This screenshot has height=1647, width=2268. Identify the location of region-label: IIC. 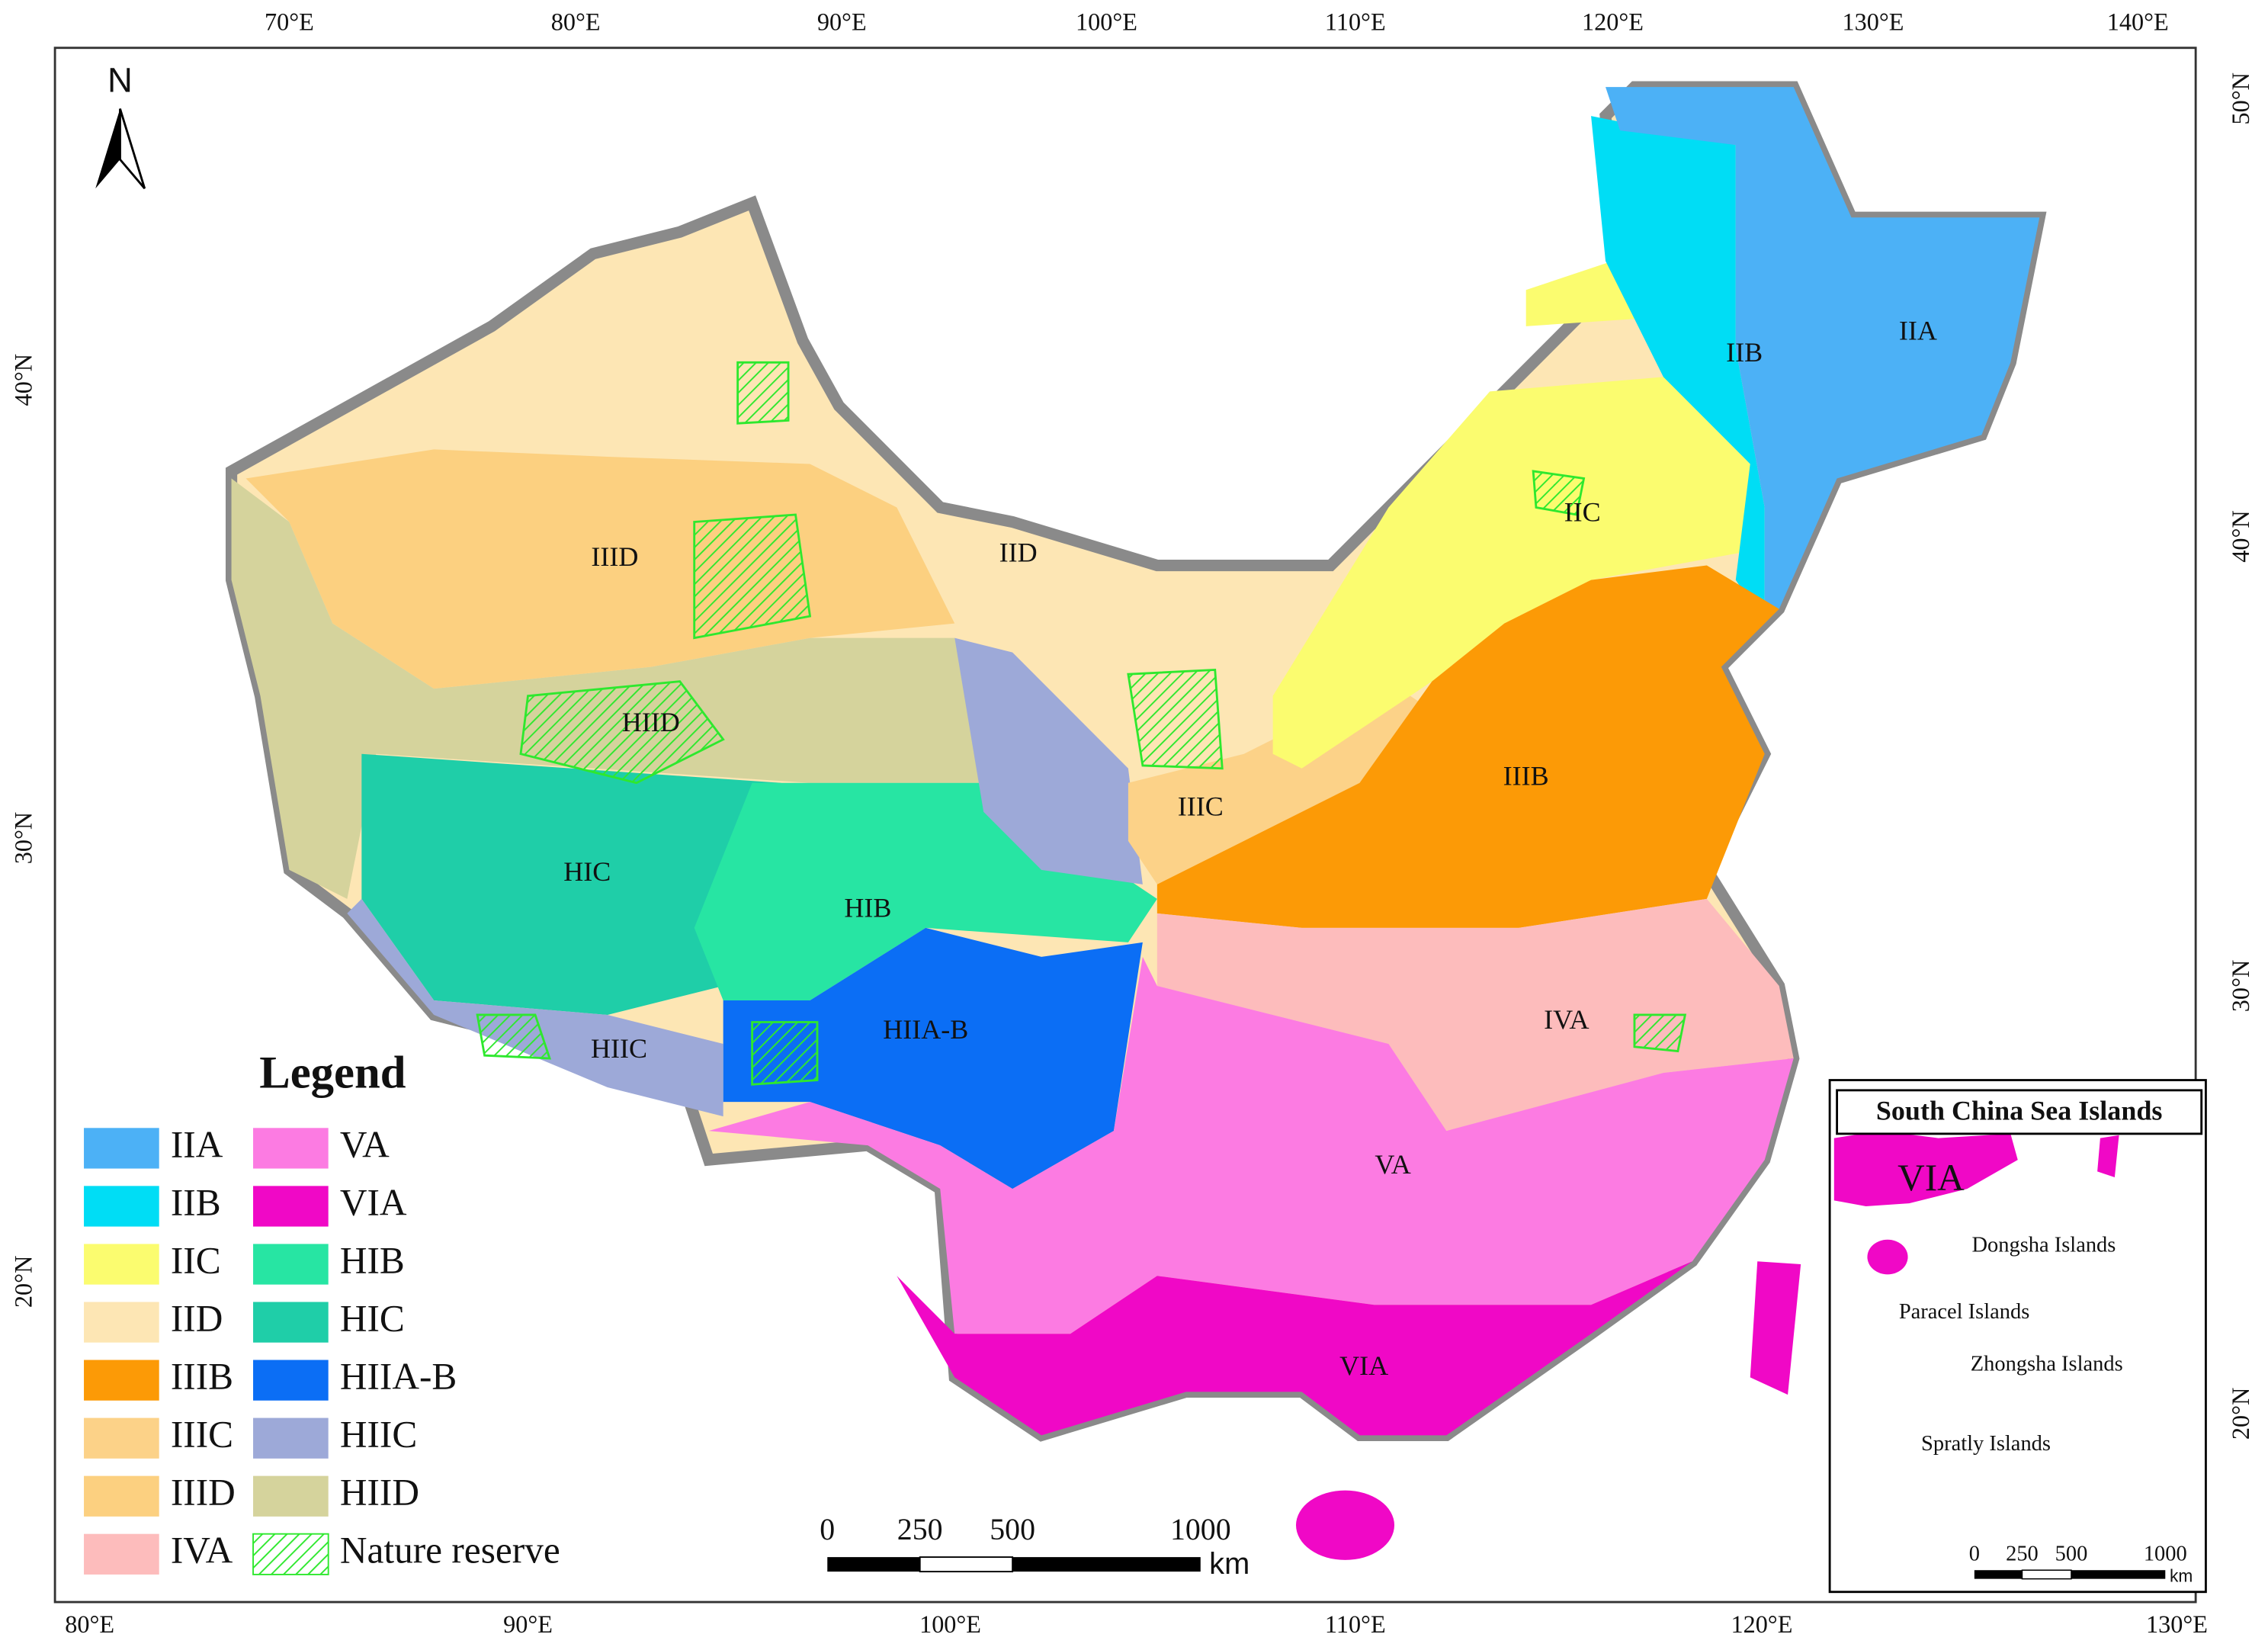
(1582, 511).